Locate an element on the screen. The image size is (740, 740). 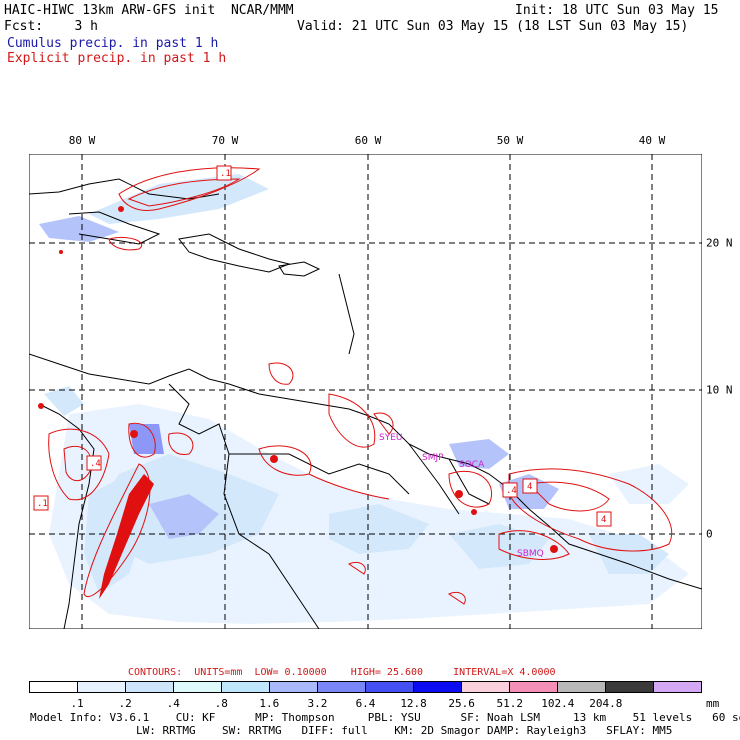
colorbar-labels: .1 .2 .4 .8 1.6 3.2 6.4 12.8 25.6 51.2 102.4 204.8 is located at coordinates (370, 704).